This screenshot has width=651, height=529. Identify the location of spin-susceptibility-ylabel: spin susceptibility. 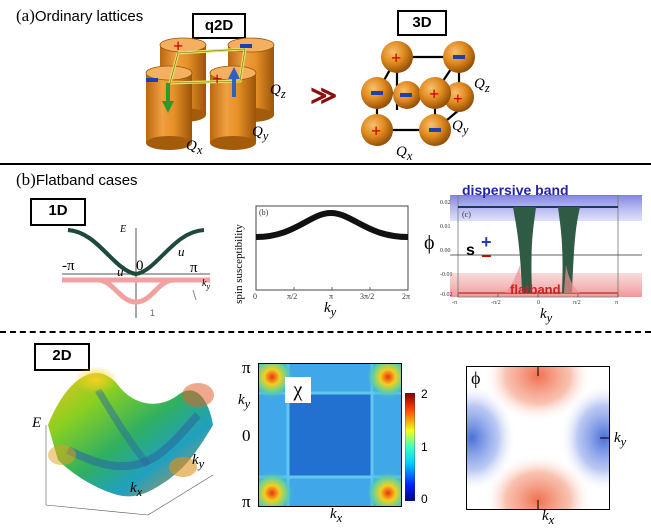
(239, 264).